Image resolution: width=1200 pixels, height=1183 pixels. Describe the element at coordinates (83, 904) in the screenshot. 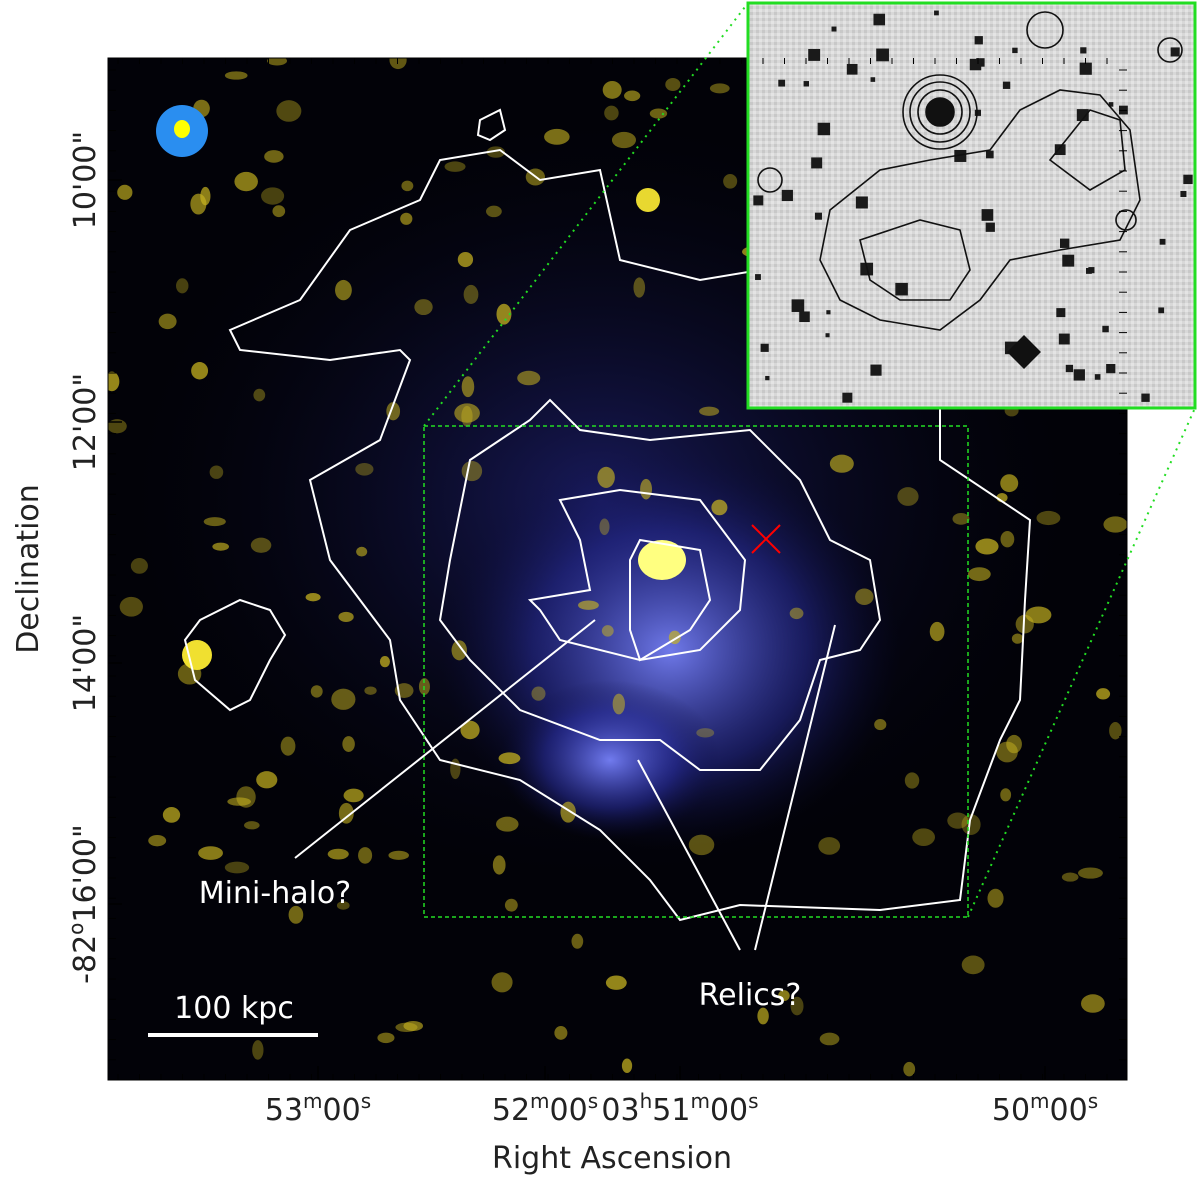

I see `y-tick-label: -82o16'00"` at that location.